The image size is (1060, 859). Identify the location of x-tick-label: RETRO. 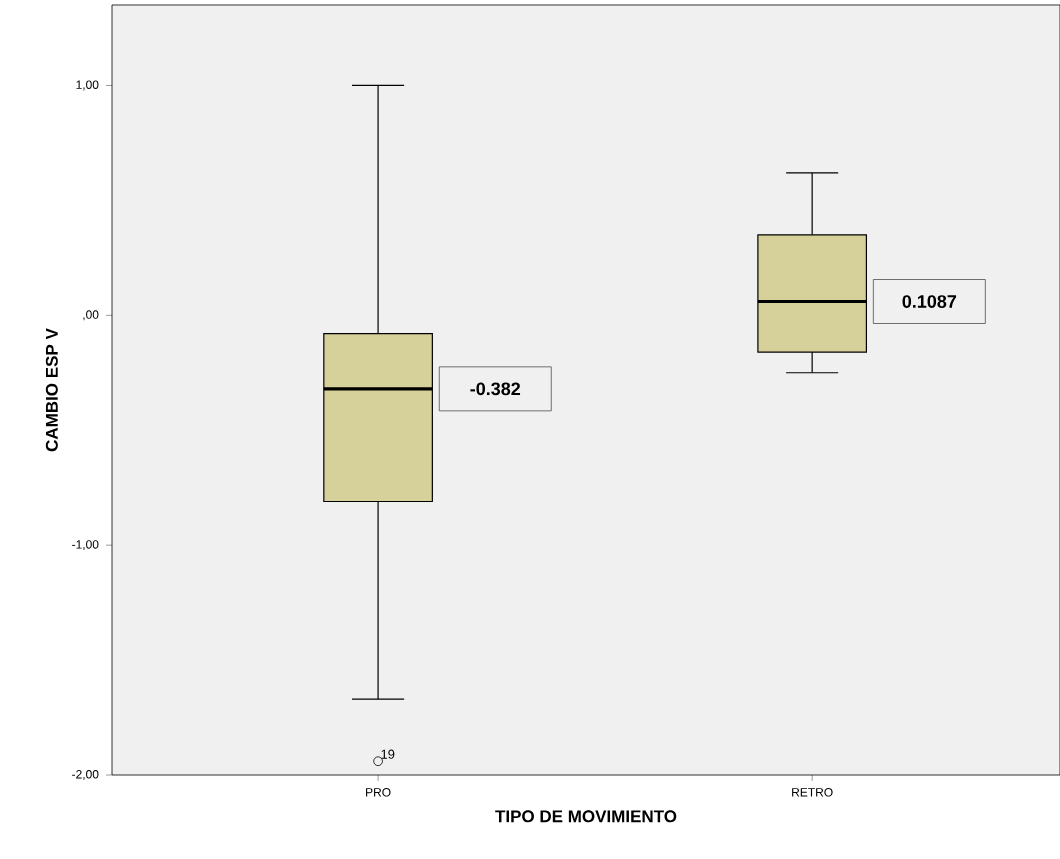
(812, 792).